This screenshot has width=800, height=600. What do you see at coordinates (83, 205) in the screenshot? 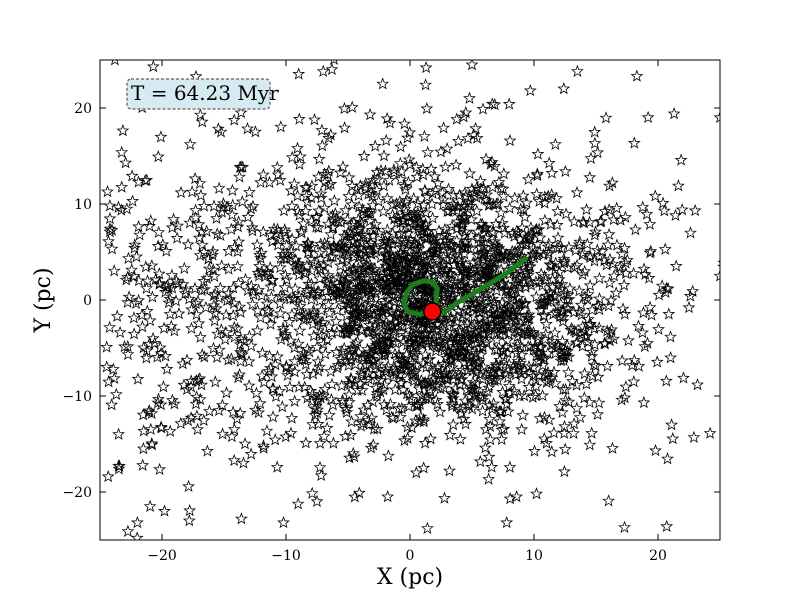
I see `y-tick-label: 10` at bounding box center [83, 205].